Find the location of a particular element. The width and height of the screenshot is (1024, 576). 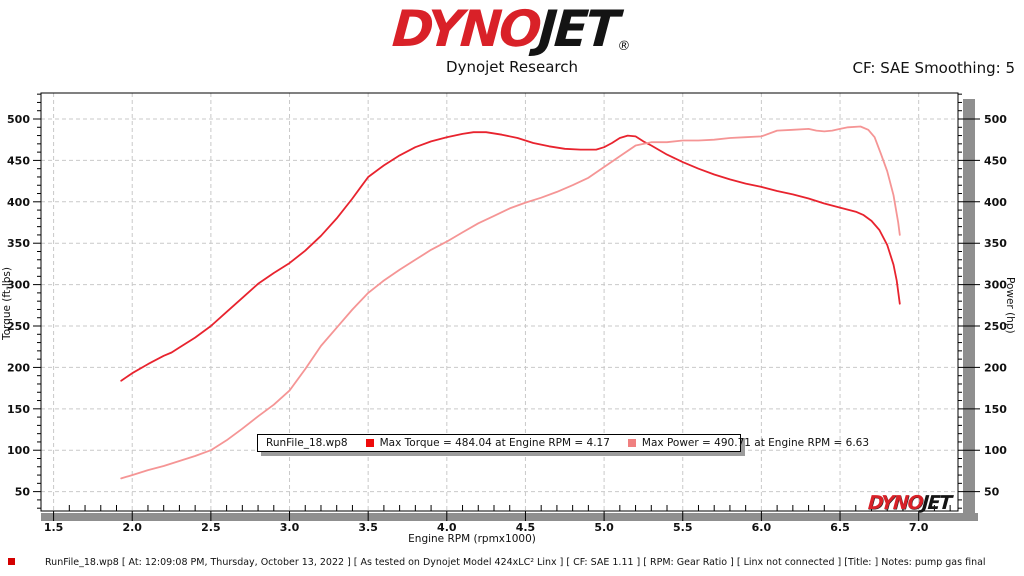

watermark-logo: DYNOJET is located at coordinates (909, 503).